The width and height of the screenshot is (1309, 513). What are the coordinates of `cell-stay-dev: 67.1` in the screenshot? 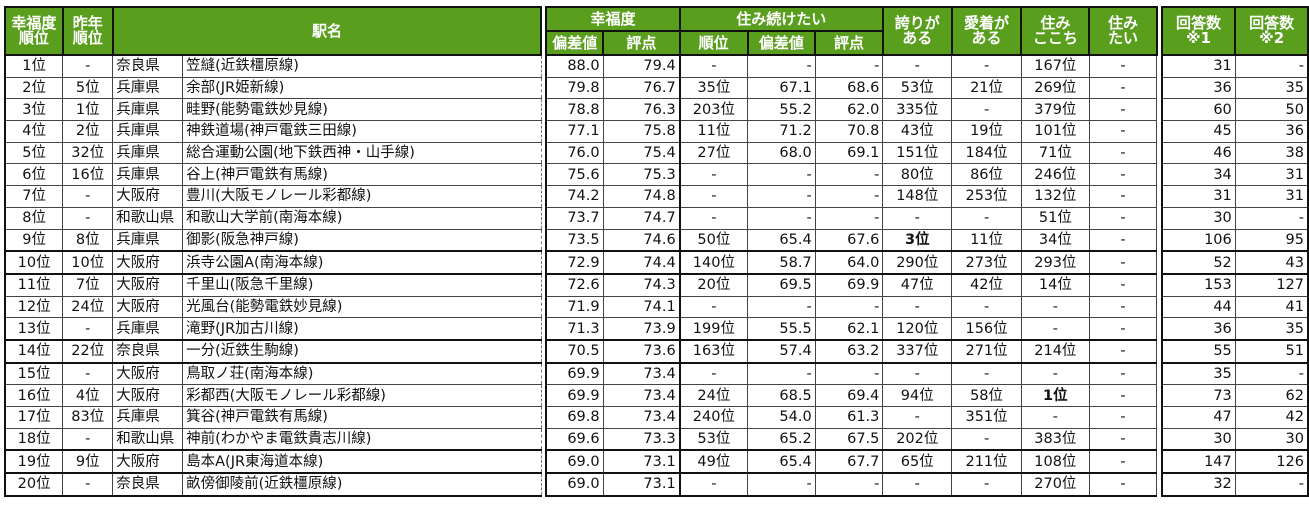 It's located at (781, 88).